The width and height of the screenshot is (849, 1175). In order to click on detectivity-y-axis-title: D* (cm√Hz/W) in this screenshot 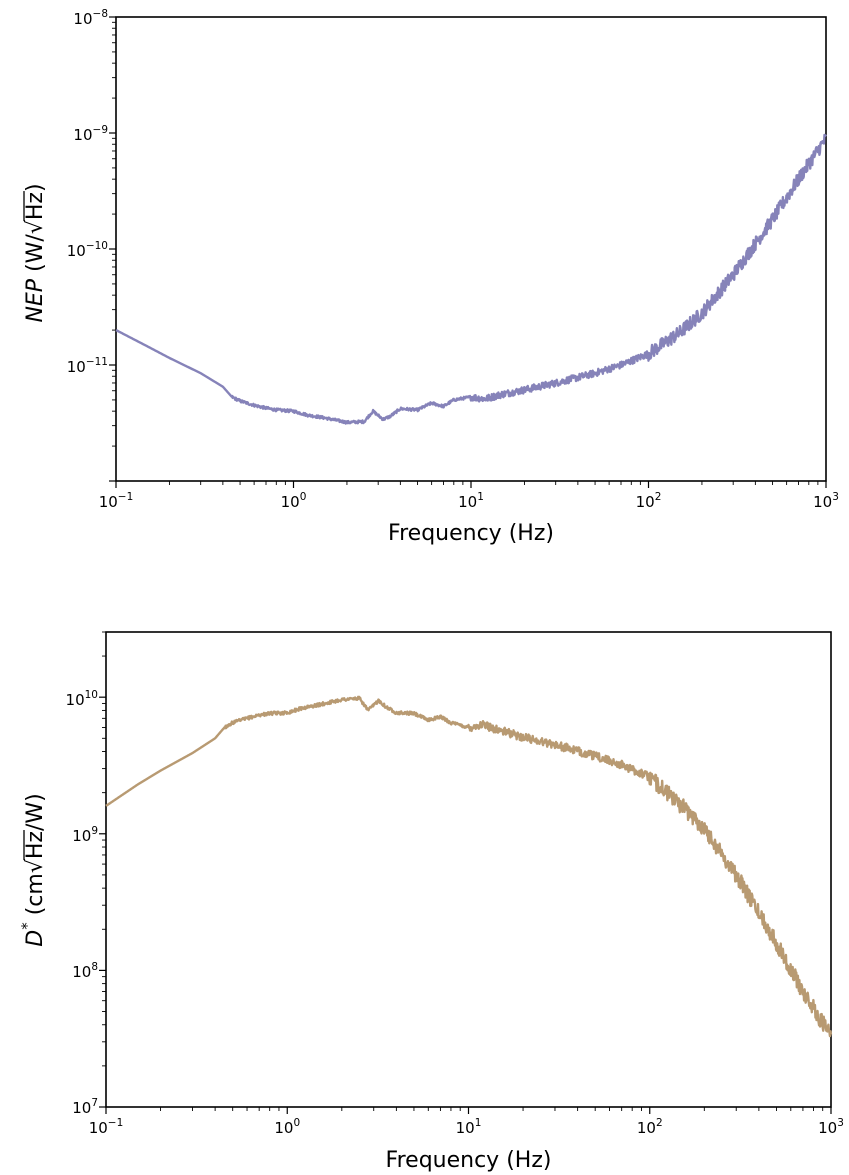, I will do `click(33, 869)`.